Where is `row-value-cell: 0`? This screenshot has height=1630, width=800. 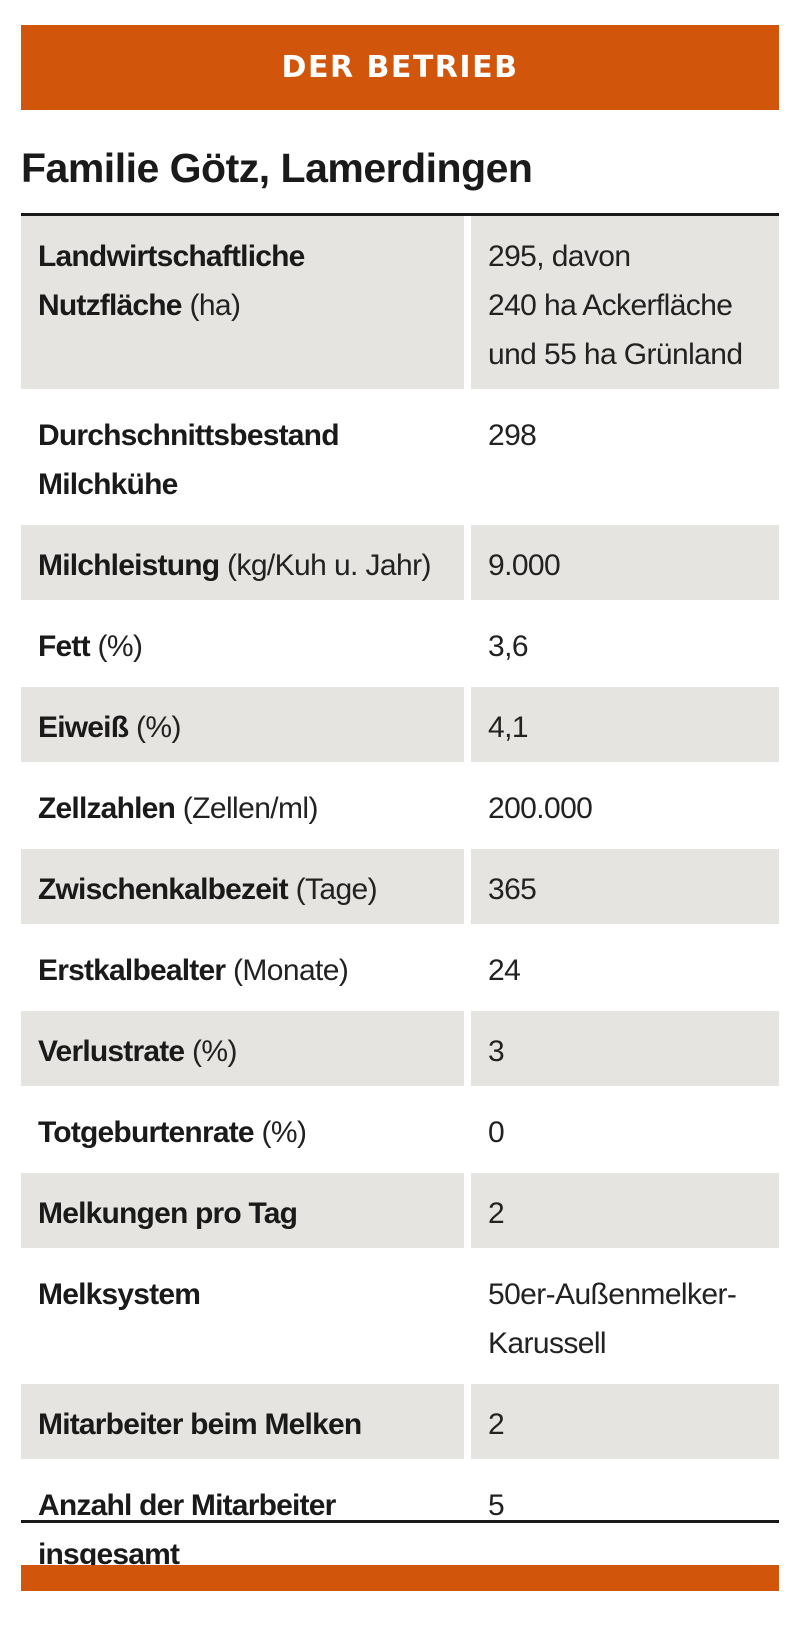
row-value-cell: 0 is located at coordinates (625, 1129).